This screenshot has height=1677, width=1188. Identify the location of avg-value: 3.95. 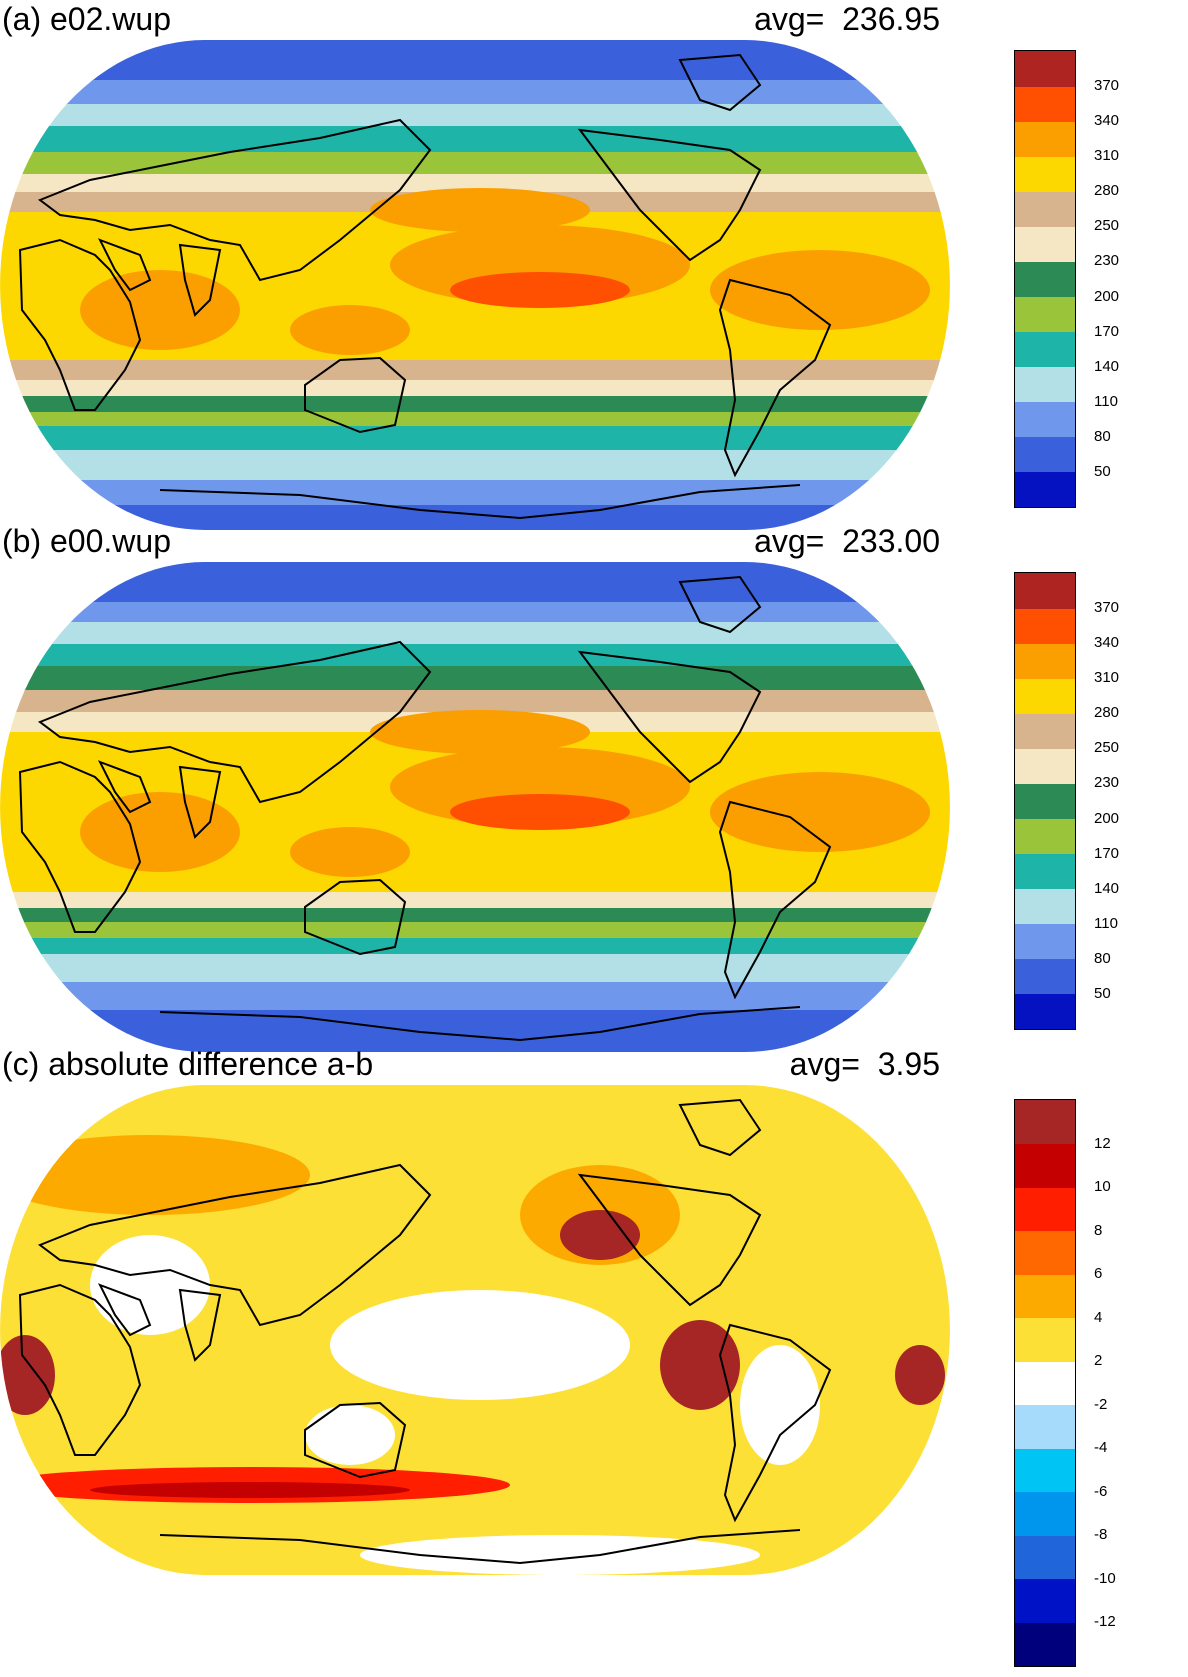
(908, 1064).